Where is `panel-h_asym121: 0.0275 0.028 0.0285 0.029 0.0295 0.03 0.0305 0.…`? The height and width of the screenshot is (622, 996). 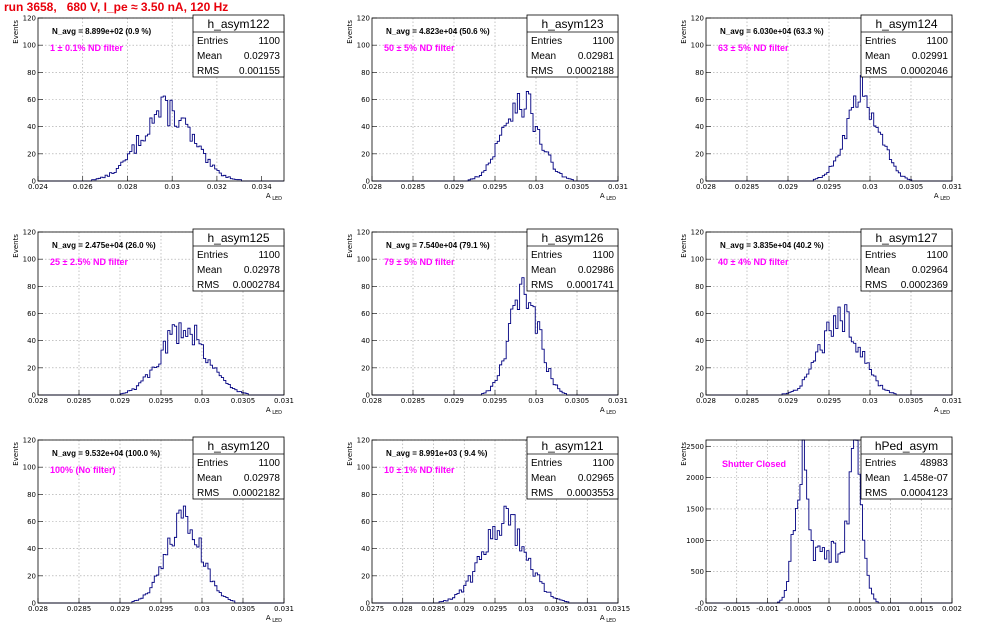 panel-h_asym121: 0.0275 0.028 0.0285 0.029 0.0295 0.03 0.0305 0.… is located at coordinates (488, 529).